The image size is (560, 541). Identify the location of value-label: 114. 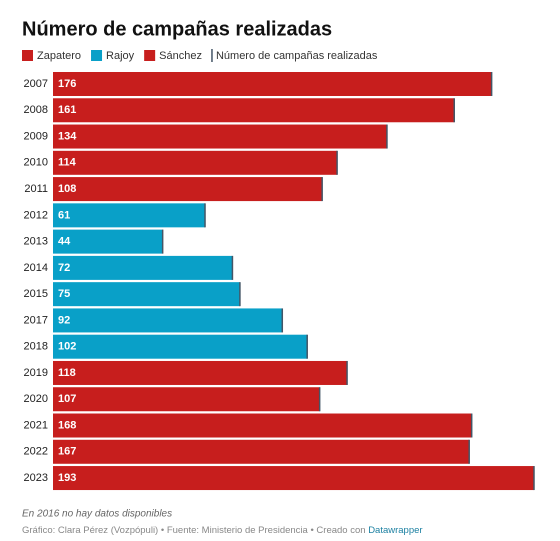
(67, 163).